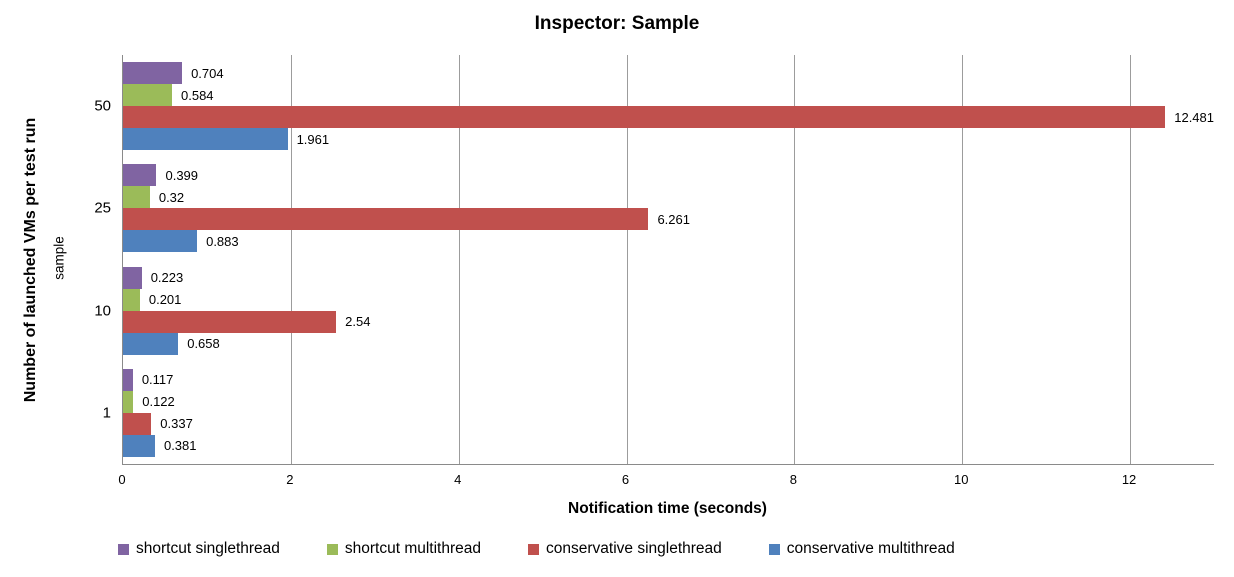  What do you see at coordinates (413, 548) in the screenshot?
I see `legend-label: shortcut multithread` at bounding box center [413, 548].